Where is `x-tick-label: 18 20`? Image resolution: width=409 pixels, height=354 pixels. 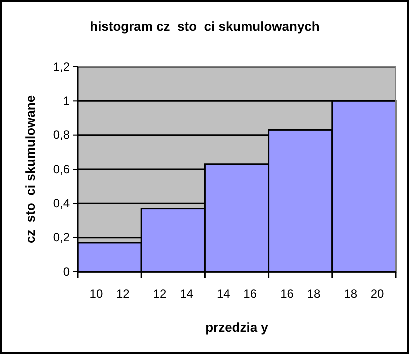
x-tick-label: 18 20 is located at coordinates (364, 293).